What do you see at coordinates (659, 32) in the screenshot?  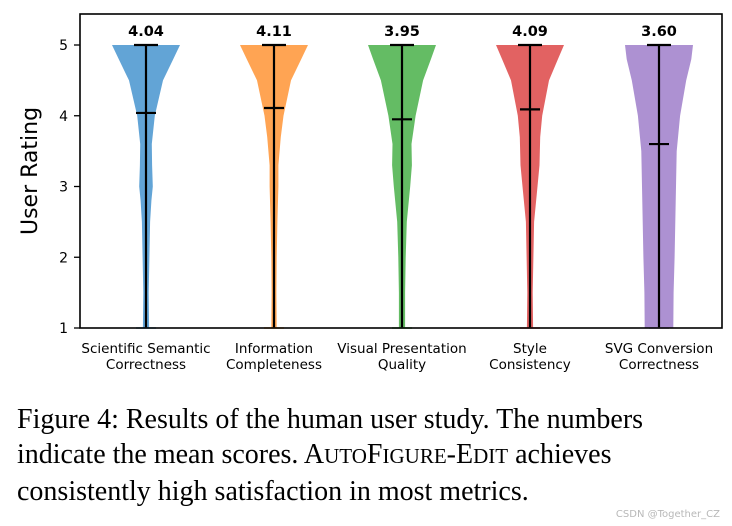 I see `mean-label-5: 3.60` at bounding box center [659, 32].